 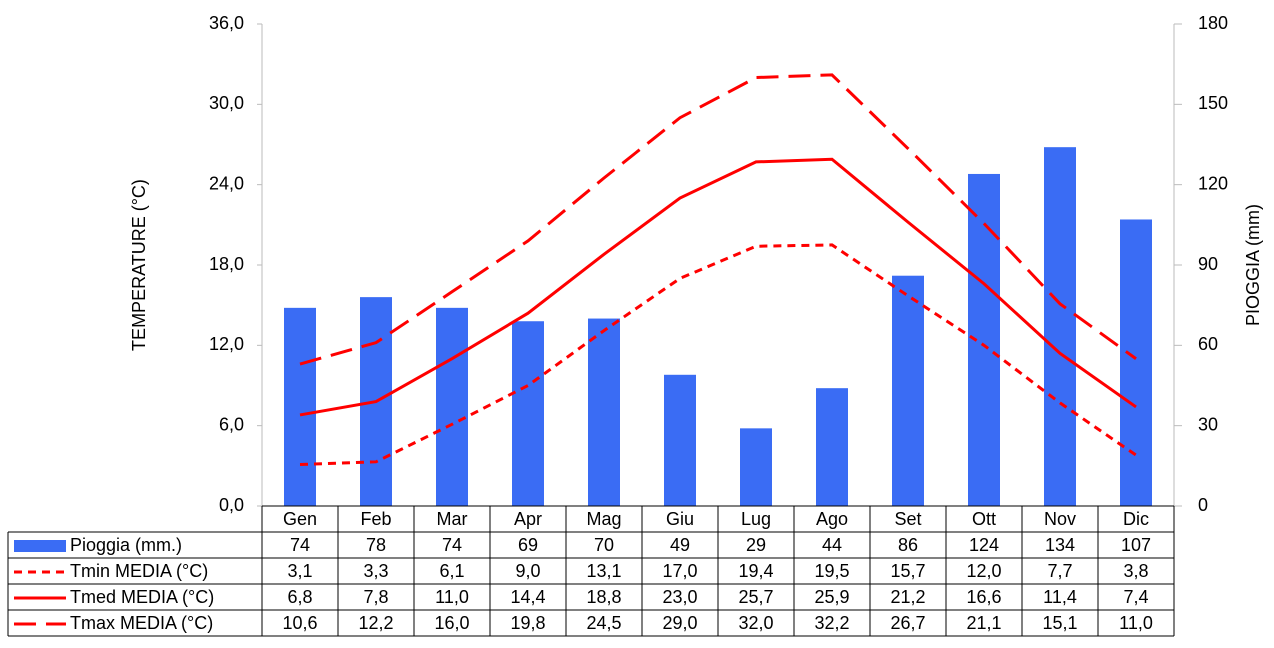 What do you see at coordinates (680, 545) in the screenshot?
I see `table-value: 49` at bounding box center [680, 545].